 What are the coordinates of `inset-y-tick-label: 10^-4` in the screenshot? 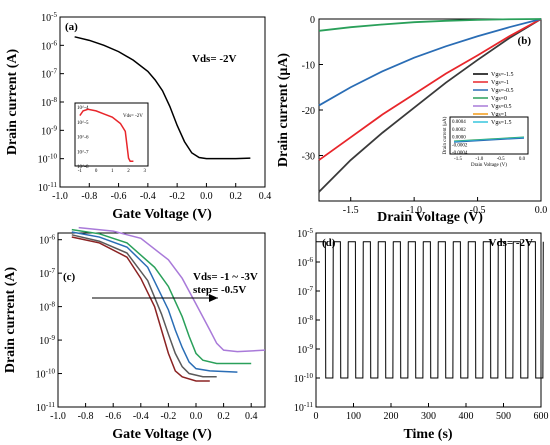 It's located at (83, 108).